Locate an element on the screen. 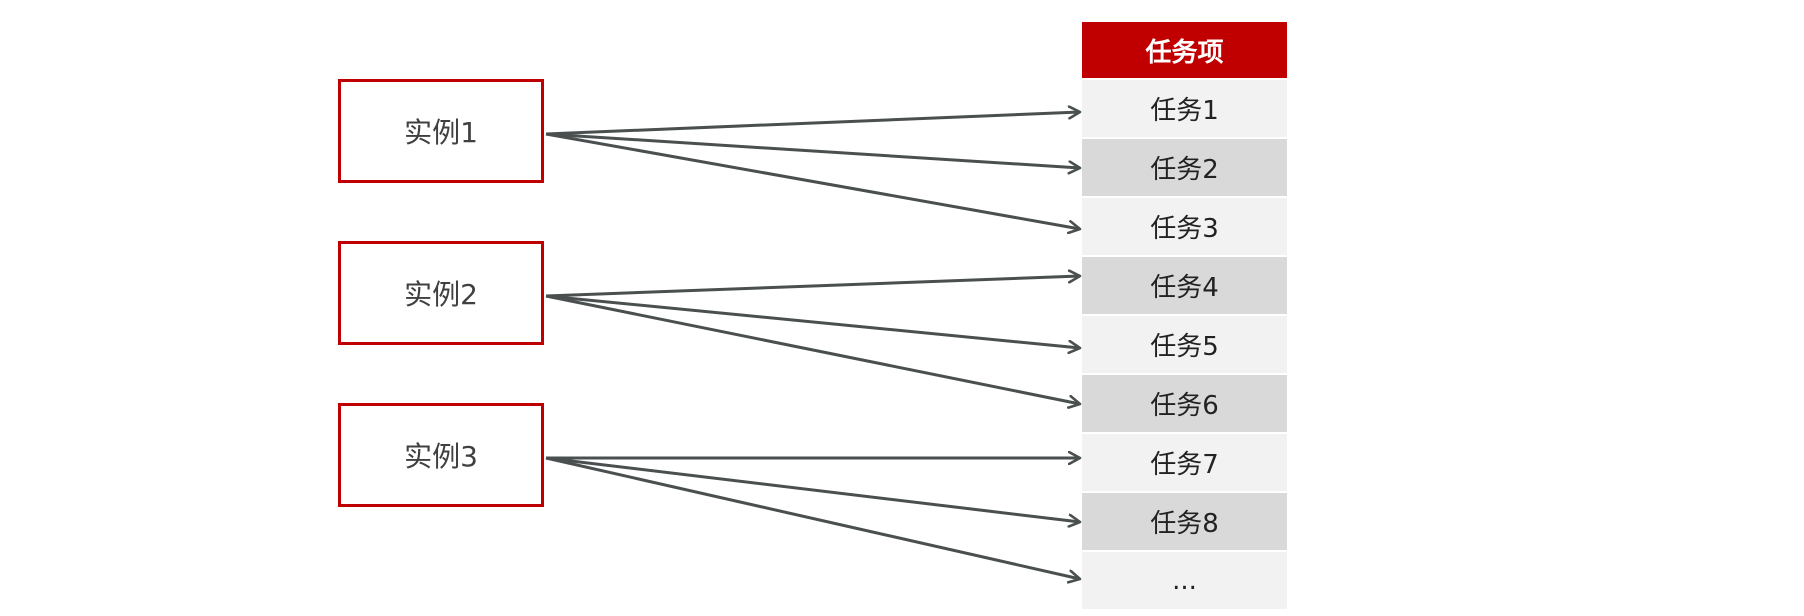 This screenshot has width=1804, height=616. task-row: 任务8 is located at coordinates (1184, 521).